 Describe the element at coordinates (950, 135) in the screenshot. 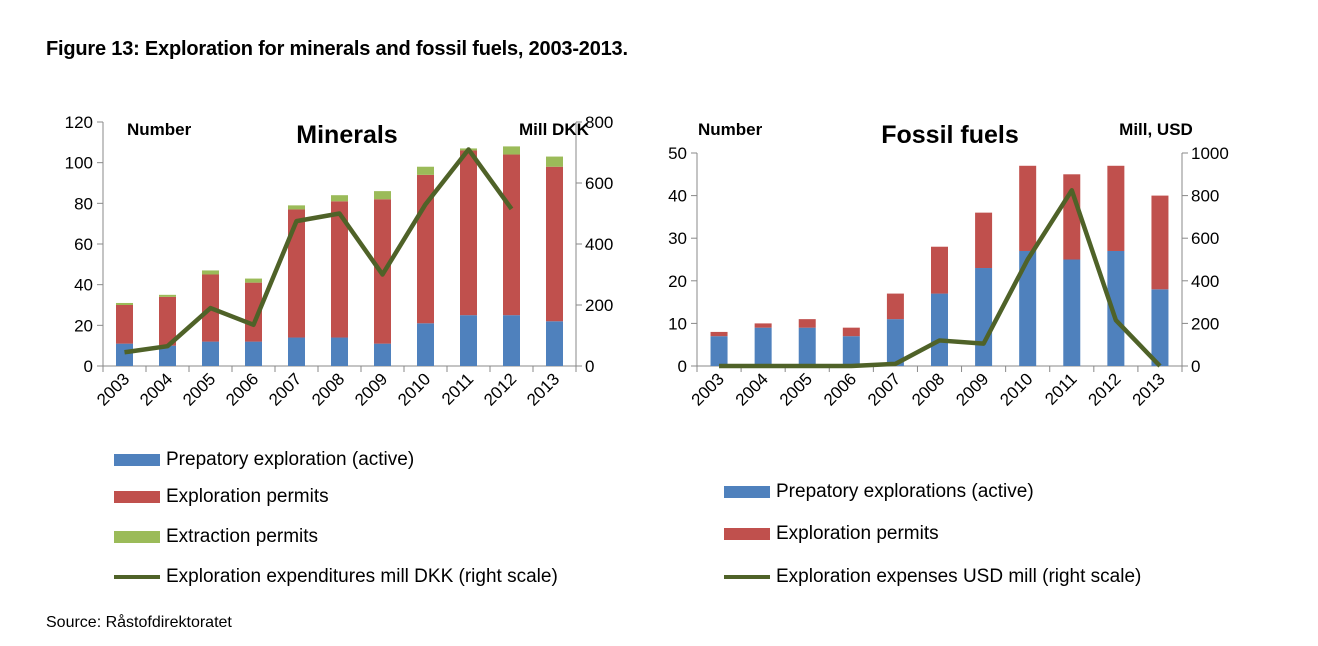

I see `chart-title: Fossil fuels` at that location.